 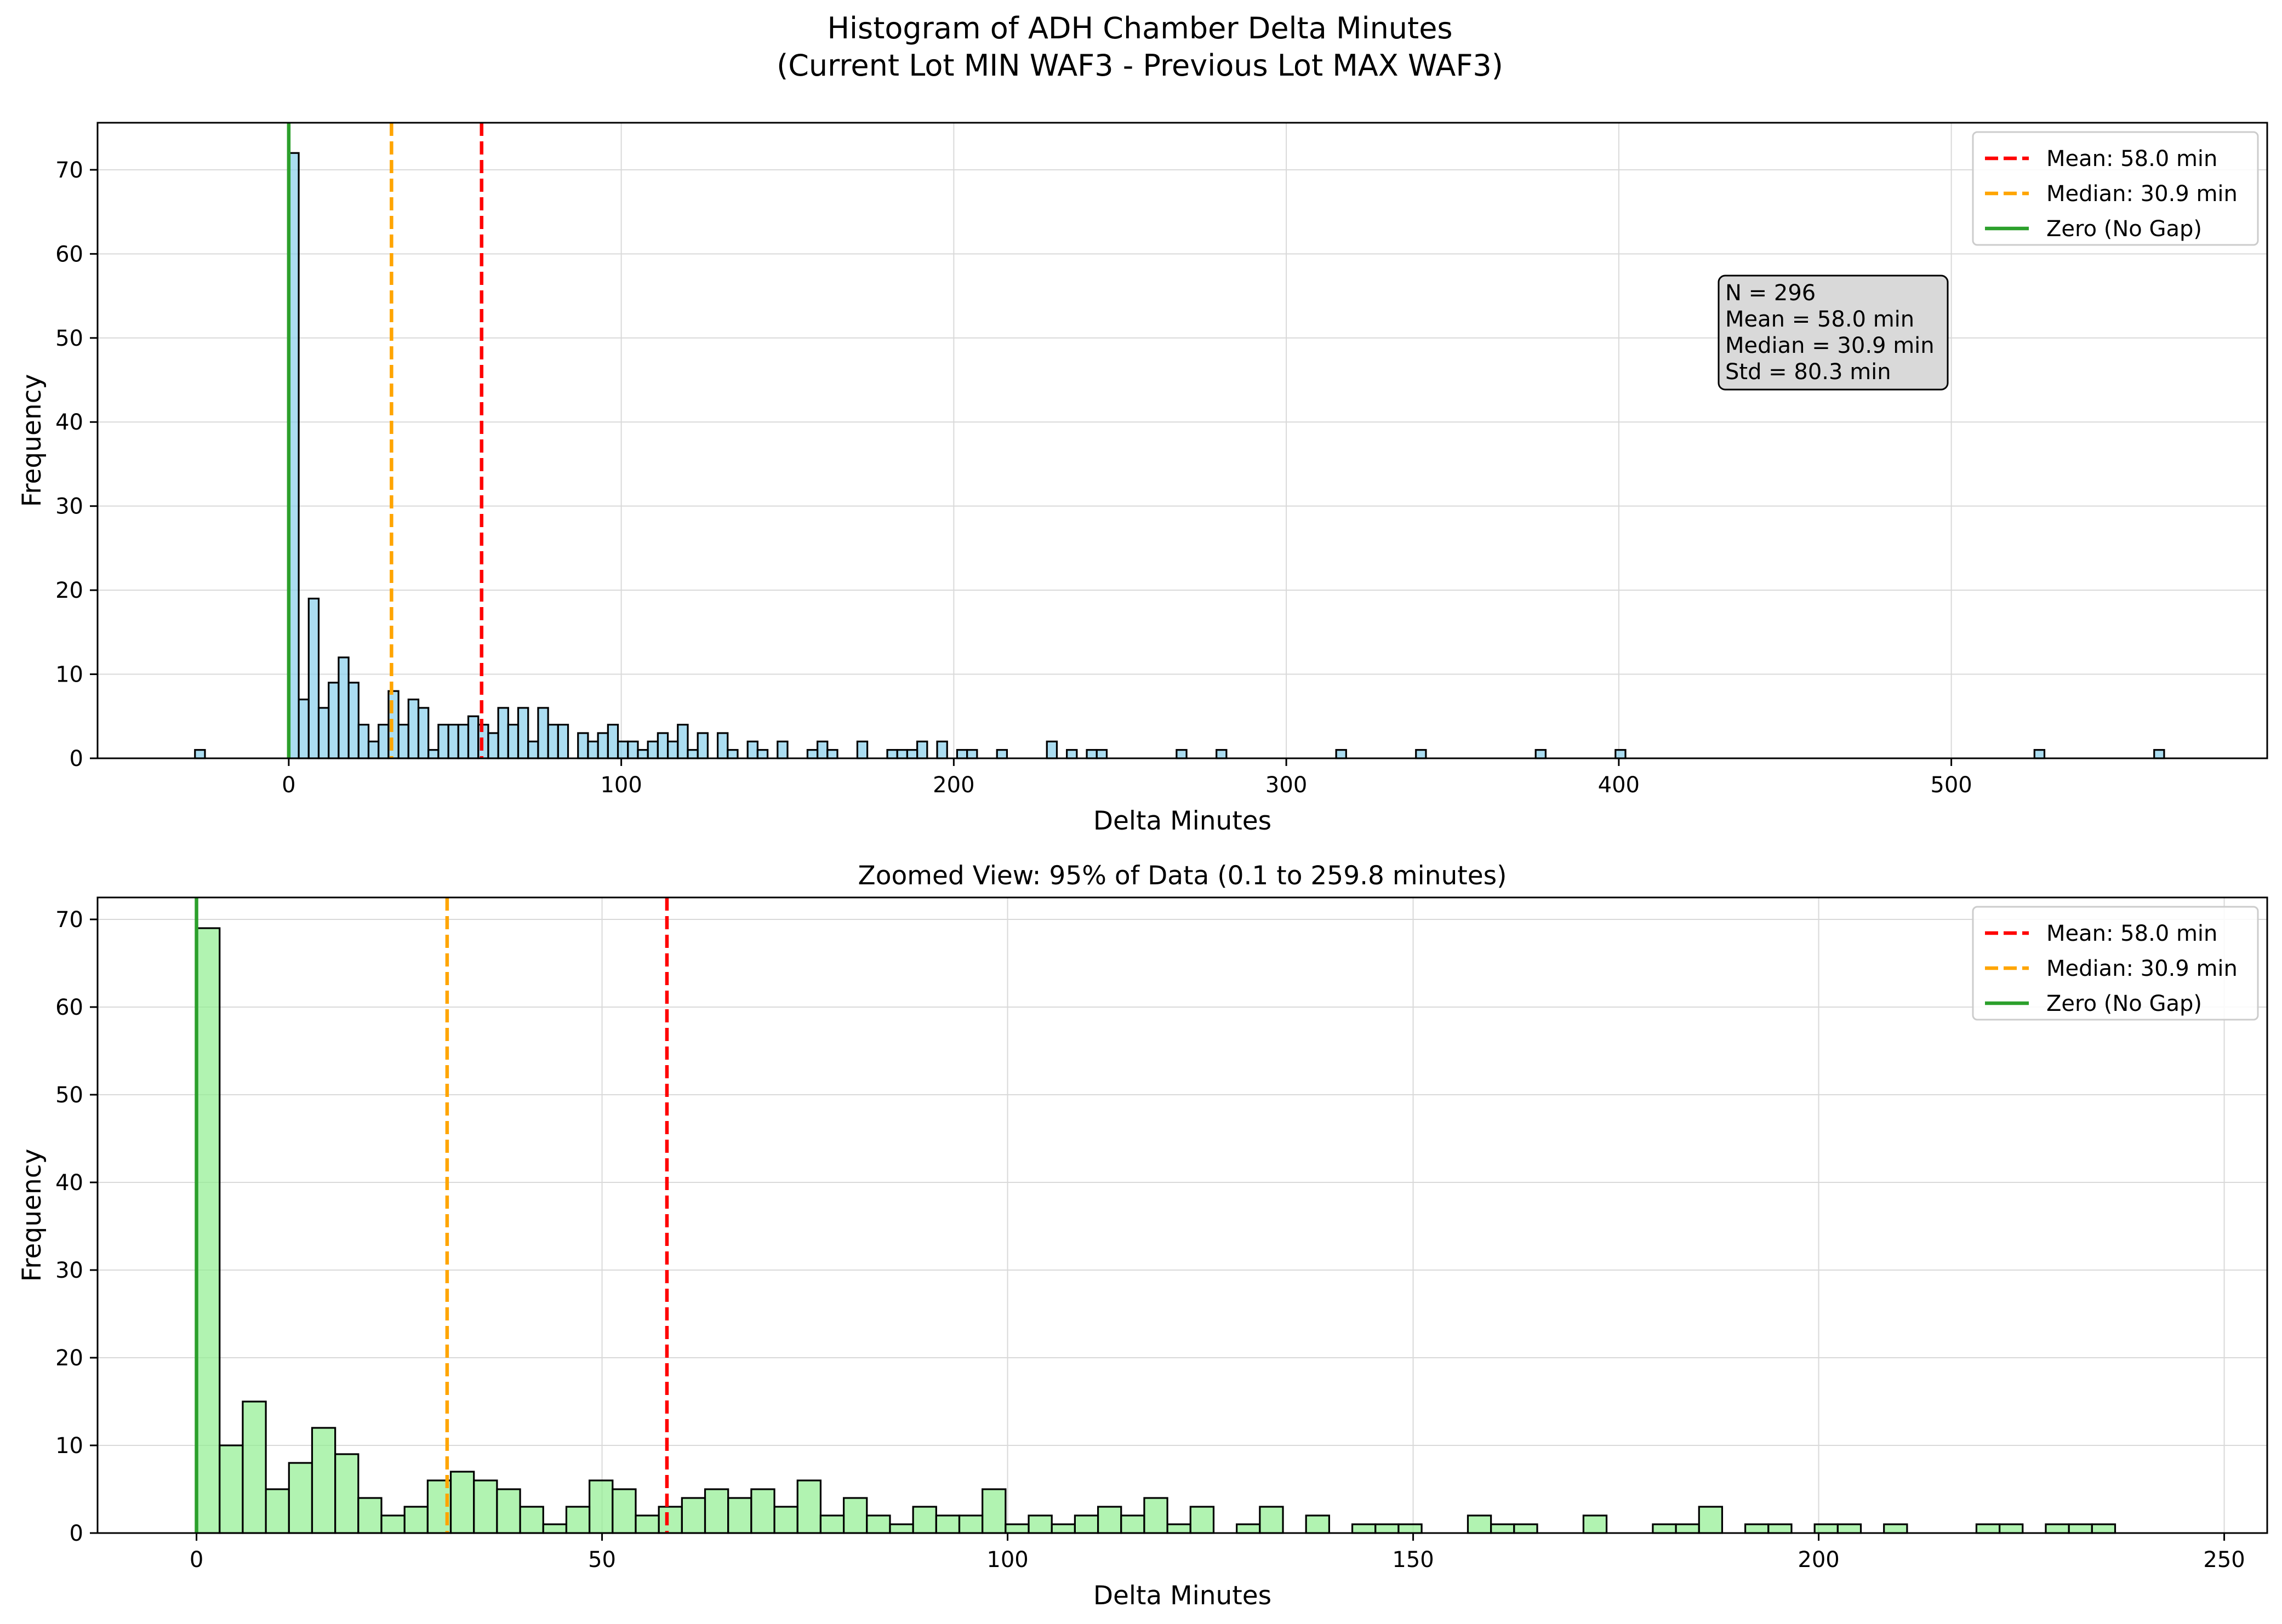 I want to click on stats-box-line: Std = 80.3 min, so click(x=1808, y=372).